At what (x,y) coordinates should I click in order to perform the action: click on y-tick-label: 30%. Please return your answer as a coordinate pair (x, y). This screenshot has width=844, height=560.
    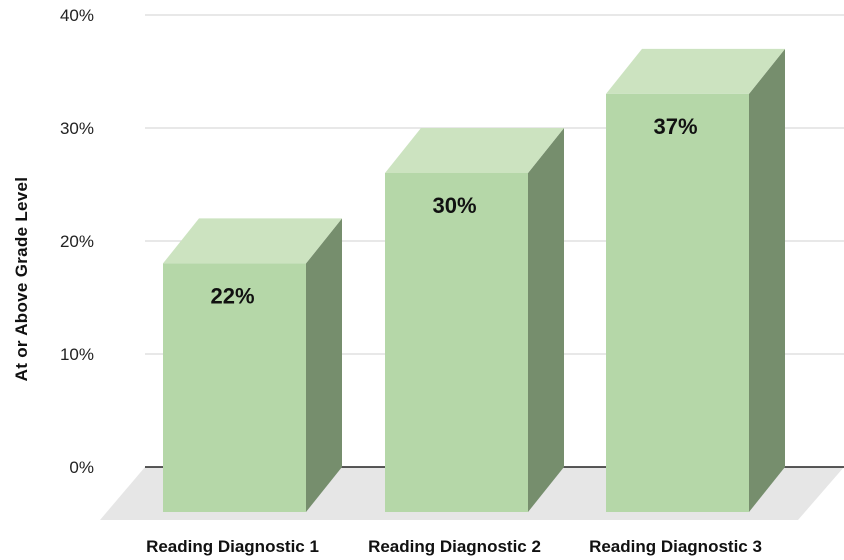
    Looking at the image, I should click on (77, 128).